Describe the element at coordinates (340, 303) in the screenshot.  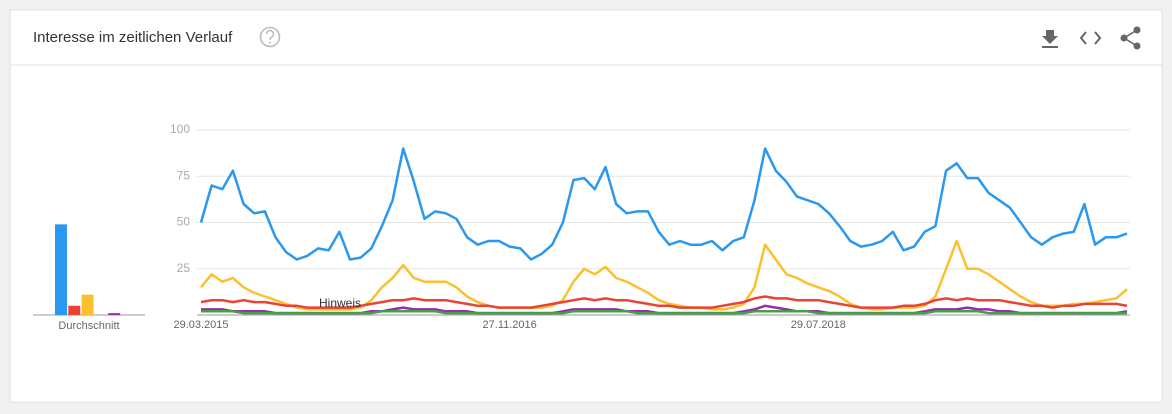
I see `annotation: Hinweis` at that location.